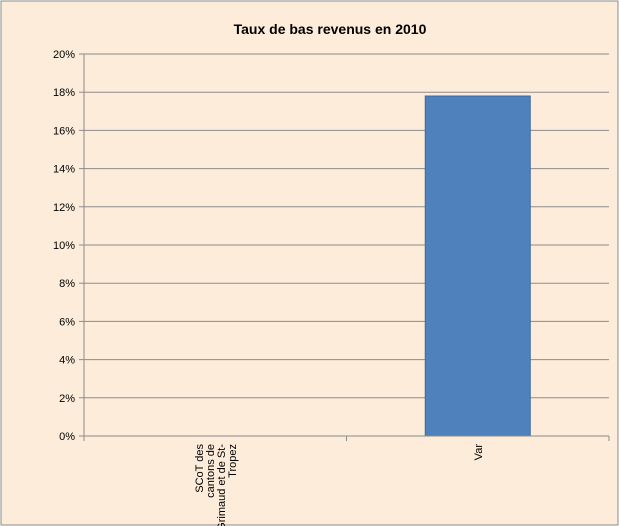 Image resolution: width=619 pixels, height=526 pixels. I want to click on y-tick-label: 20%, so click(64, 55).